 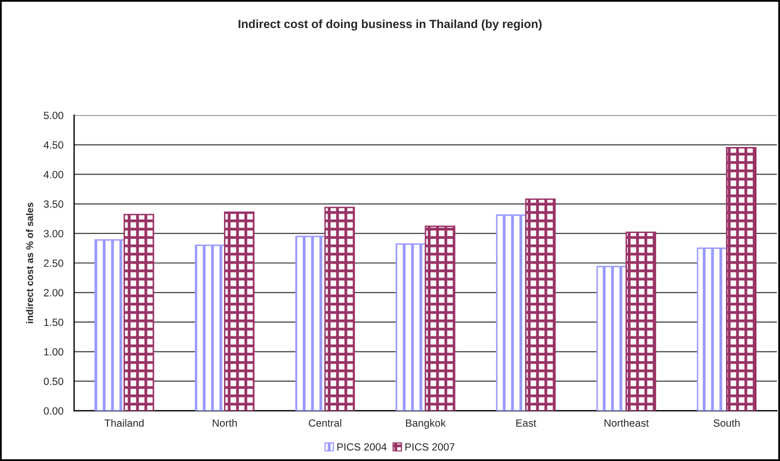 I want to click on x-tick-label: Northeast, so click(x=626, y=423).